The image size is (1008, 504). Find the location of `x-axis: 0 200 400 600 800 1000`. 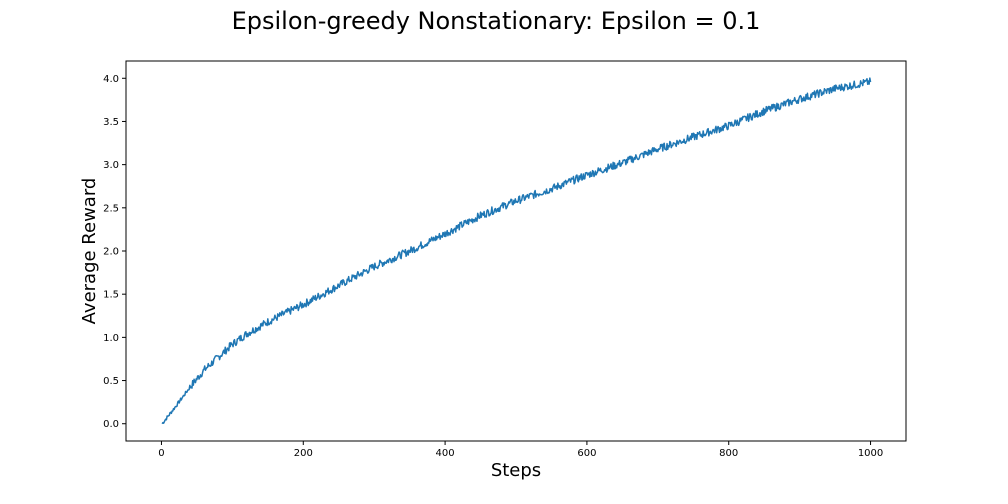

x-axis: 0 200 400 600 800 1000 is located at coordinates (520, 450).